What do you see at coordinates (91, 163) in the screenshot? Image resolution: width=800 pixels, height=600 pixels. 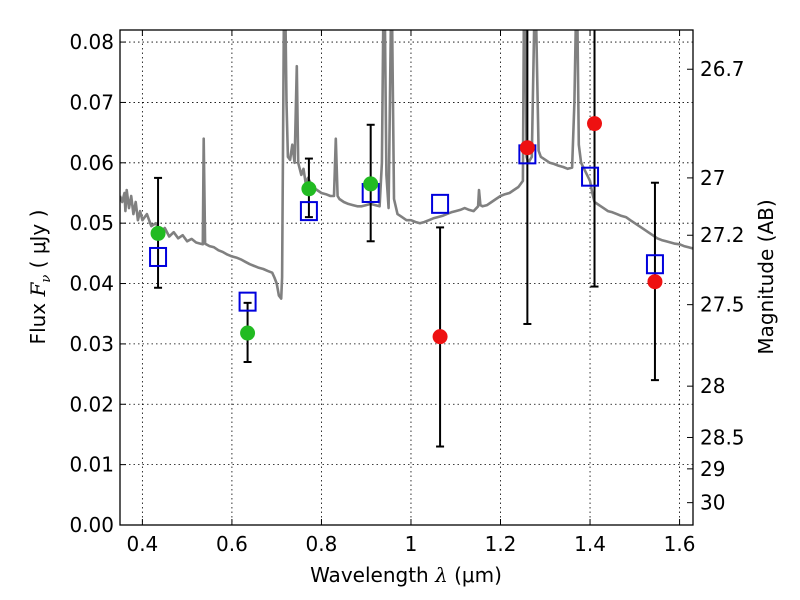 I see `y-tick-label: 0.06` at bounding box center [91, 163].